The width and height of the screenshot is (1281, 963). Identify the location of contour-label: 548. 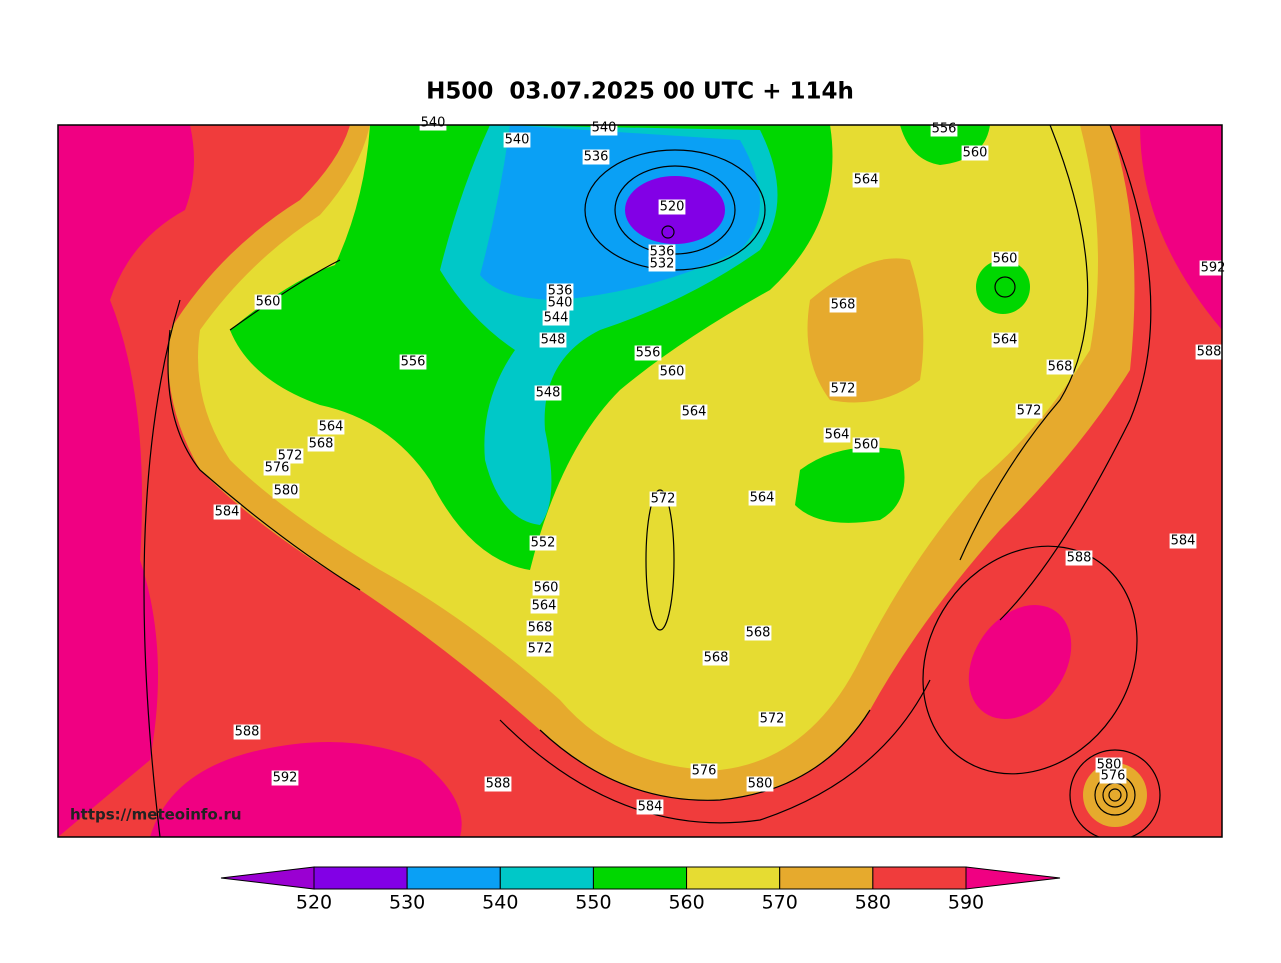
(553, 340).